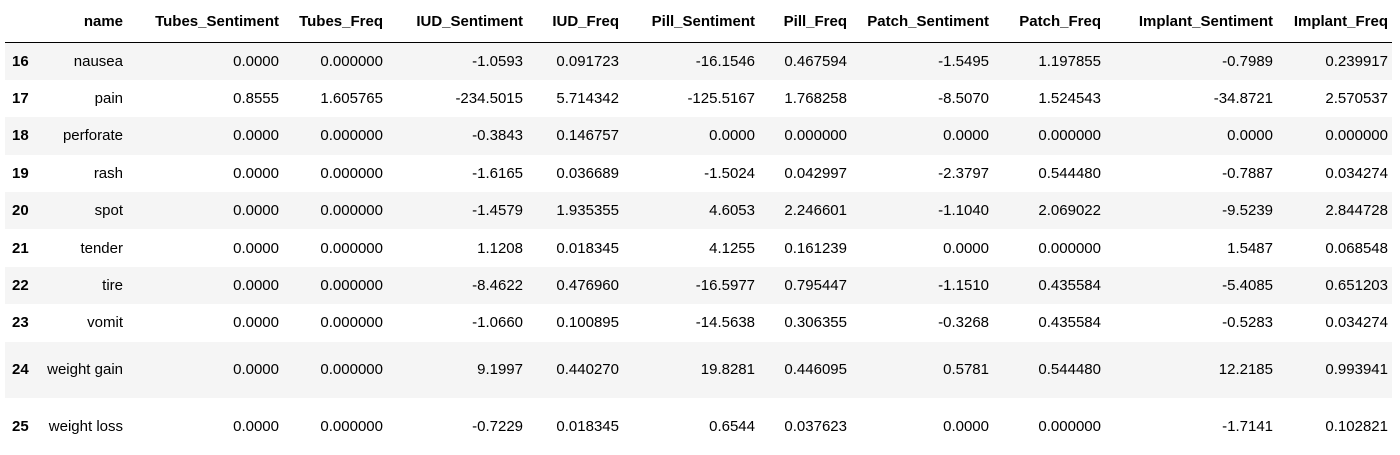  I want to click on cell-name-text: weight gain, so click(85, 370).